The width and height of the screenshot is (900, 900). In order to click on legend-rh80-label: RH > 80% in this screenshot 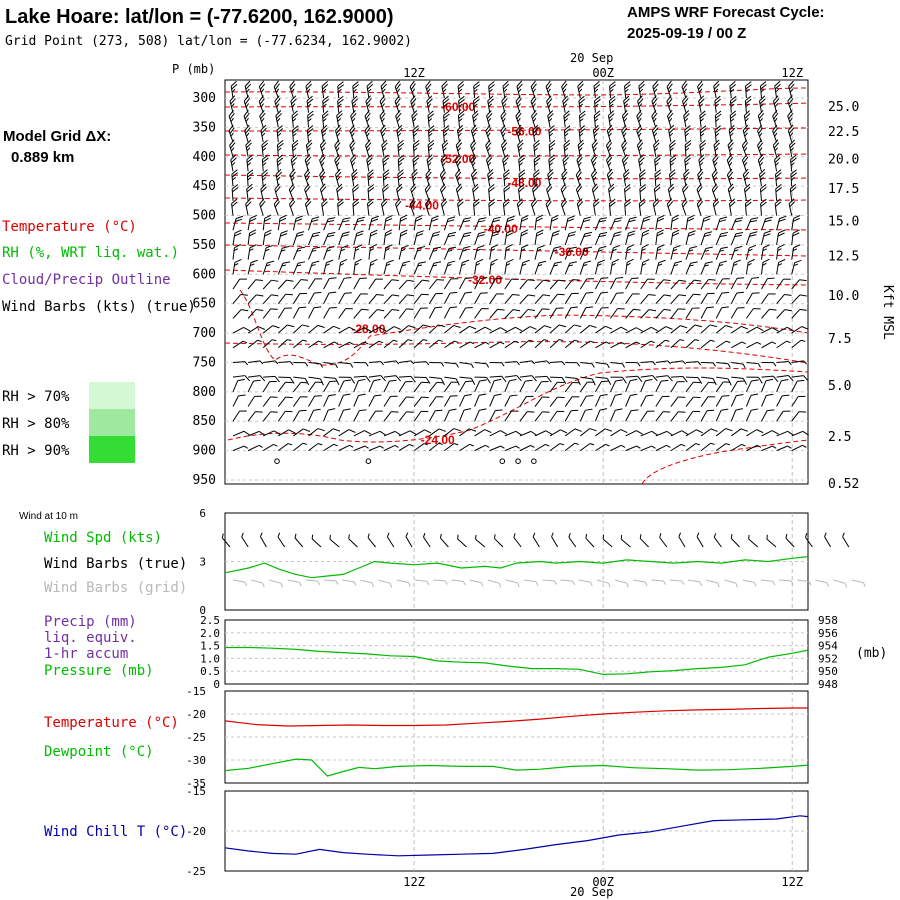, I will do `click(36, 424)`.